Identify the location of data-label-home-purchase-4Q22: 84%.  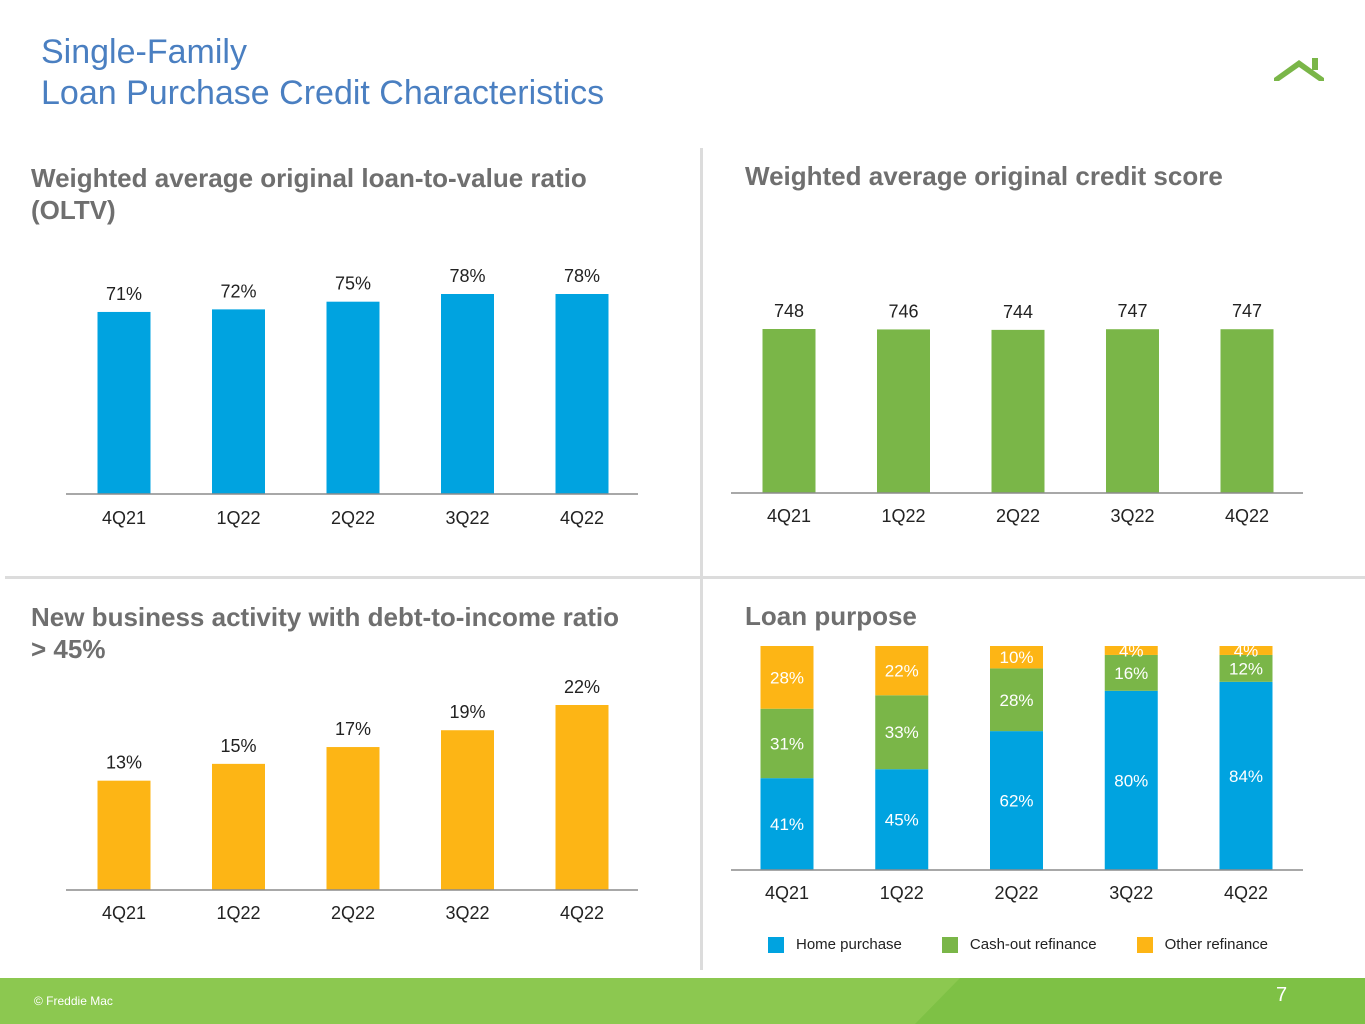
(1246, 776).